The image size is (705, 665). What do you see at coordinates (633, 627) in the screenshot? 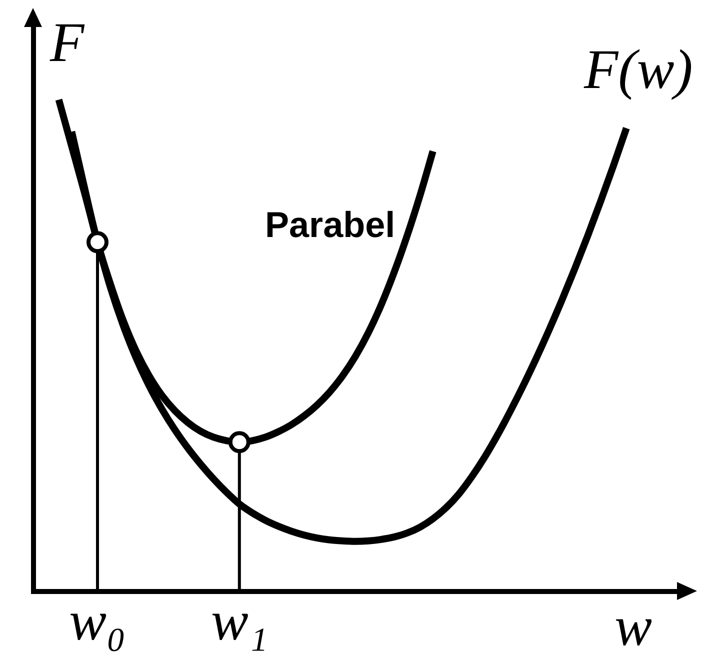
I see `x-axis-title: w` at bounding box center [633, 627].